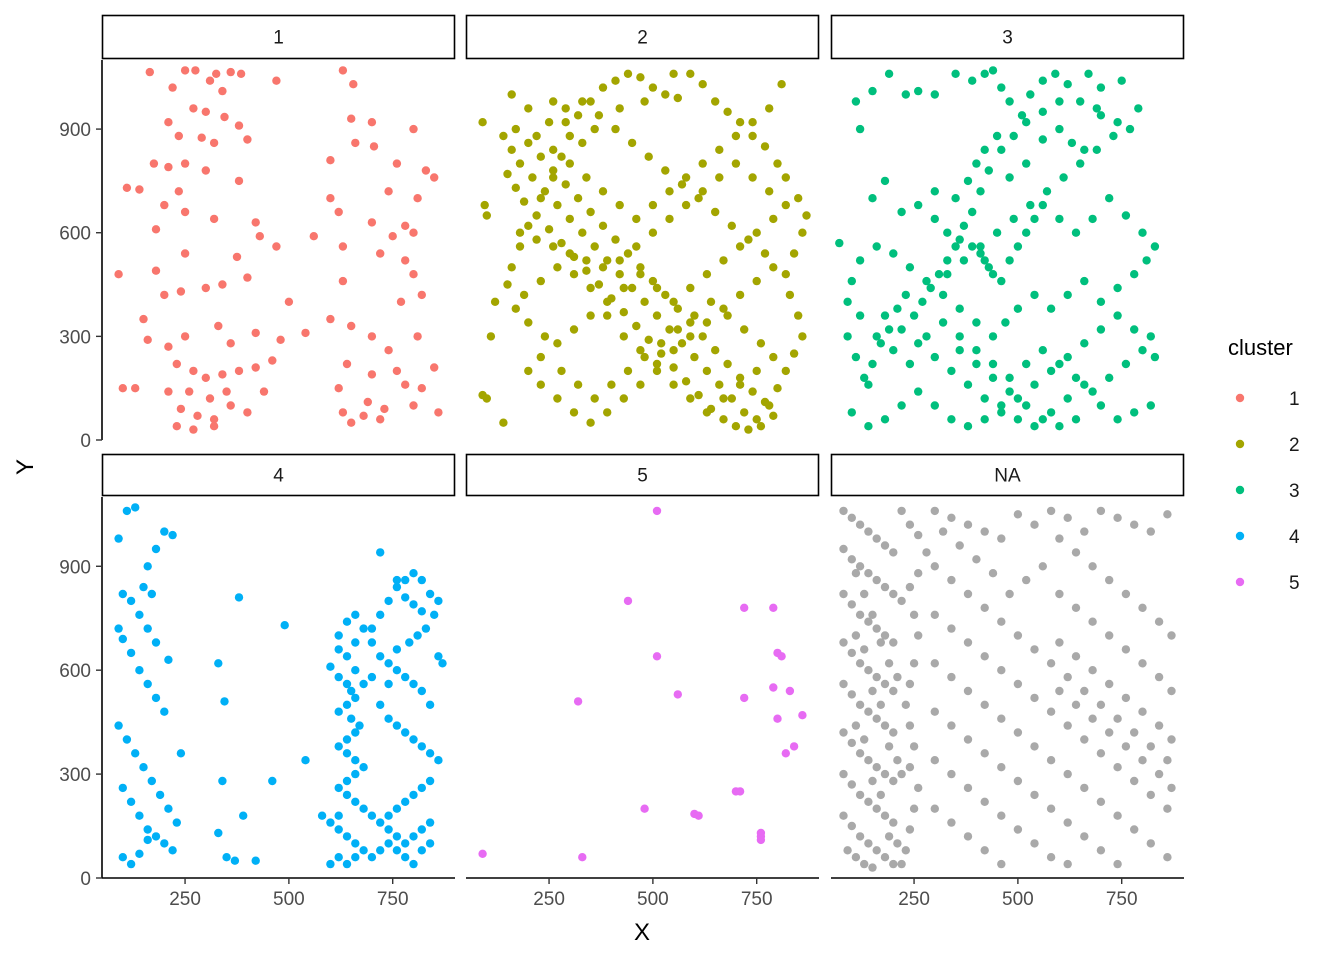 This screenshot has width=1344, height=960. I want to click on data-points, so click(1007, 689).